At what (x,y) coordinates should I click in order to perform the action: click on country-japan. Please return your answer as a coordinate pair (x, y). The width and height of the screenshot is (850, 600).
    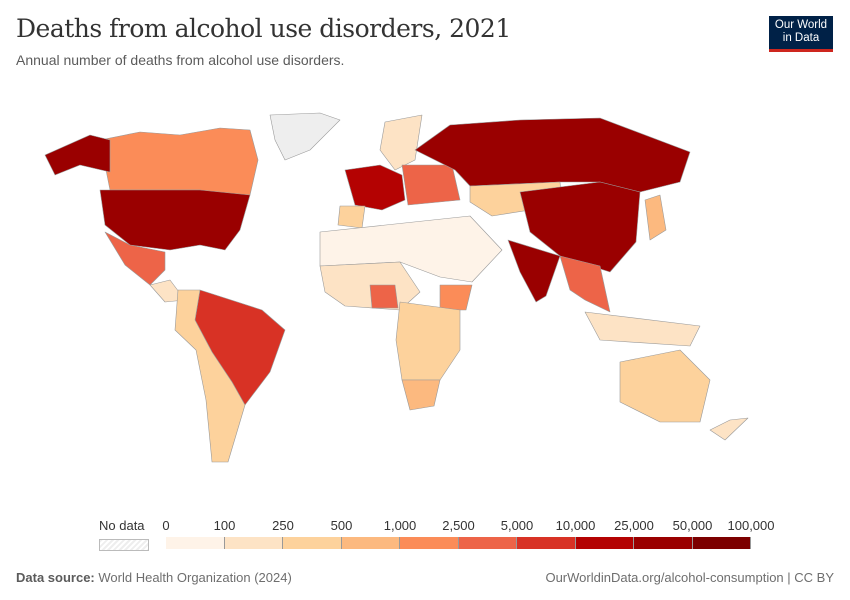
    Looking at the image, I should click on (655, 217).